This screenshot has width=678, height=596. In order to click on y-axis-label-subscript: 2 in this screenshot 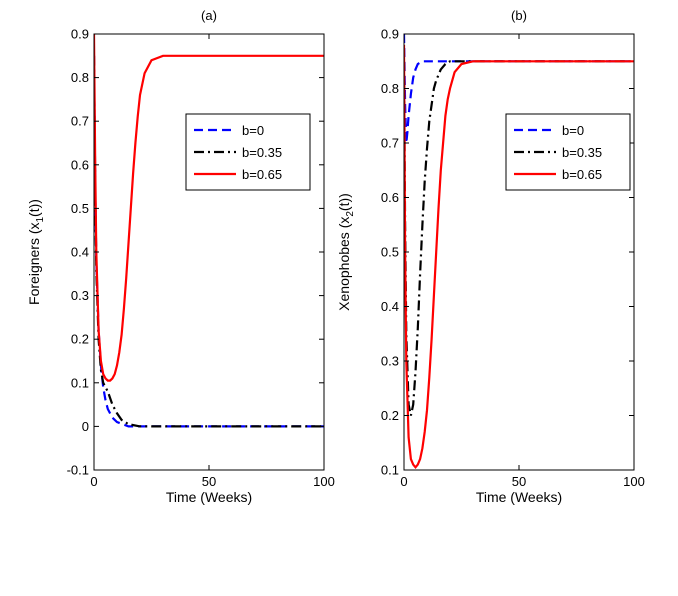, I will do `click(350, 214)`.